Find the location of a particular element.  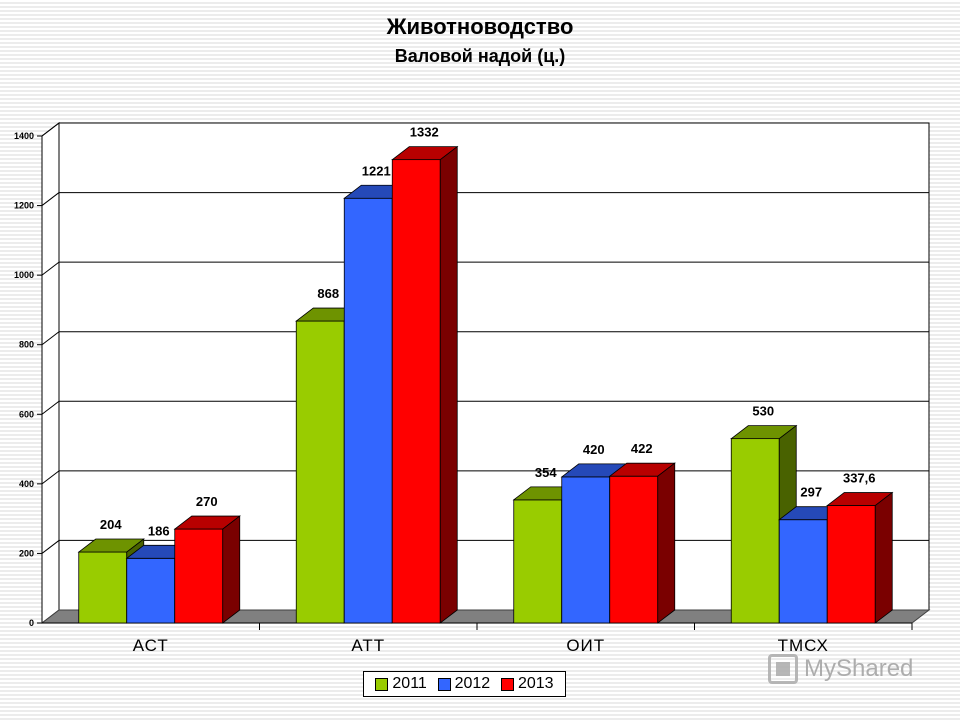

chart-title: Животноводство is located at coordinates (480, 26).